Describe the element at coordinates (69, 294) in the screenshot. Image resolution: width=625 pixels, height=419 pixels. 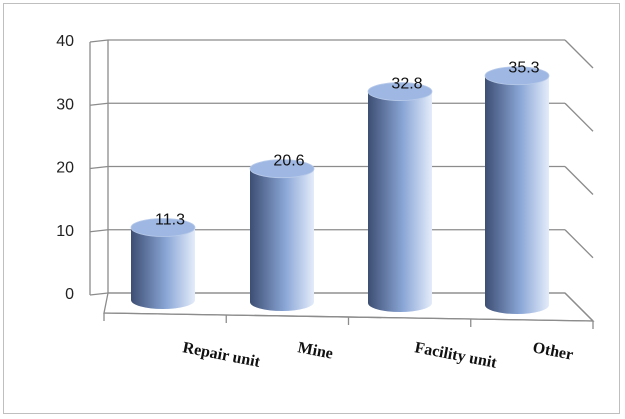
I see `y-tick-label: 0` at that location.